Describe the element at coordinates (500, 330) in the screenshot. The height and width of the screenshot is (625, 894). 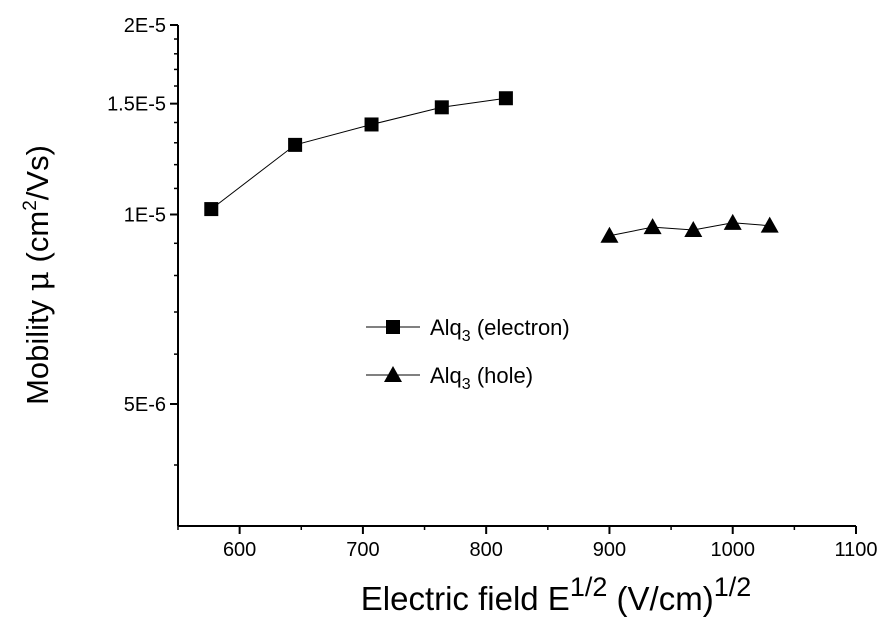
I see `legend-label-electron: Alq3 (electron)` at that location.